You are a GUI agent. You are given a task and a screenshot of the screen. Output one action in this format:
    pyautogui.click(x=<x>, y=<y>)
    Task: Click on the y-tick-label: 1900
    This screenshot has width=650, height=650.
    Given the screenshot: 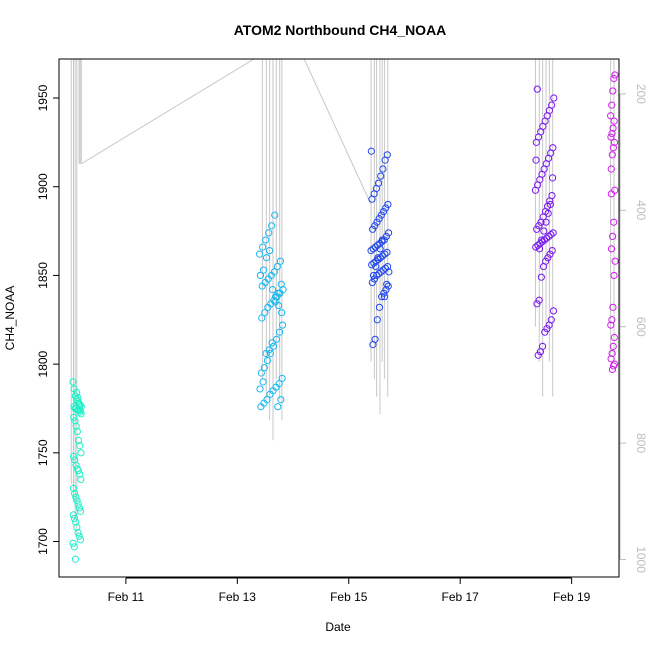 What is the action you would take?
    pyautogui.click(x=43, y=186)
    